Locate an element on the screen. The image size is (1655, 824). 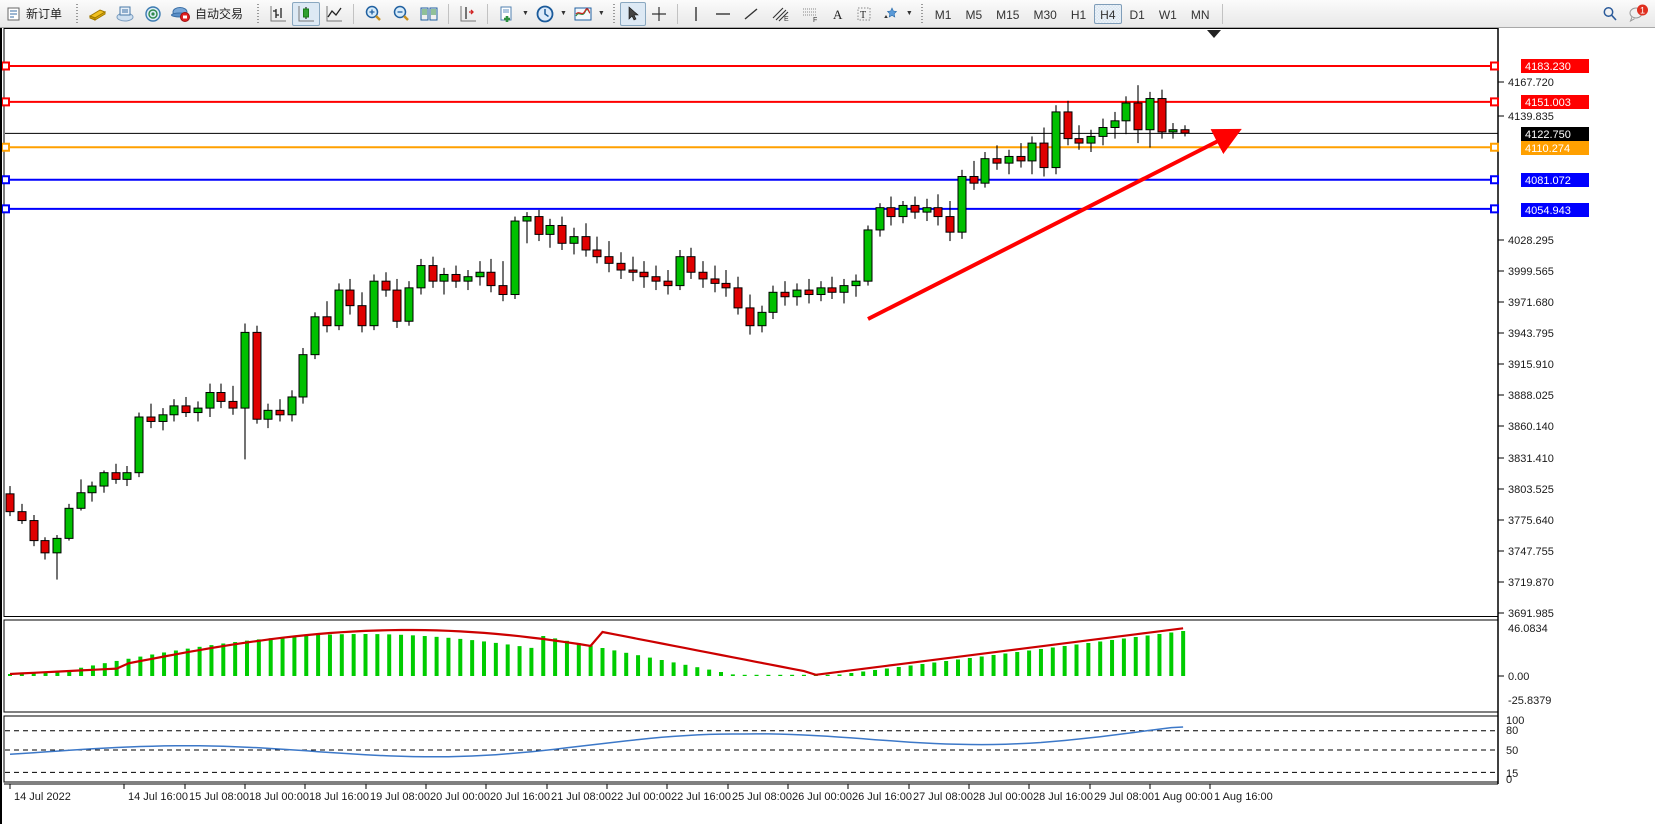
text-button: T is located at coordinates (864, 14).